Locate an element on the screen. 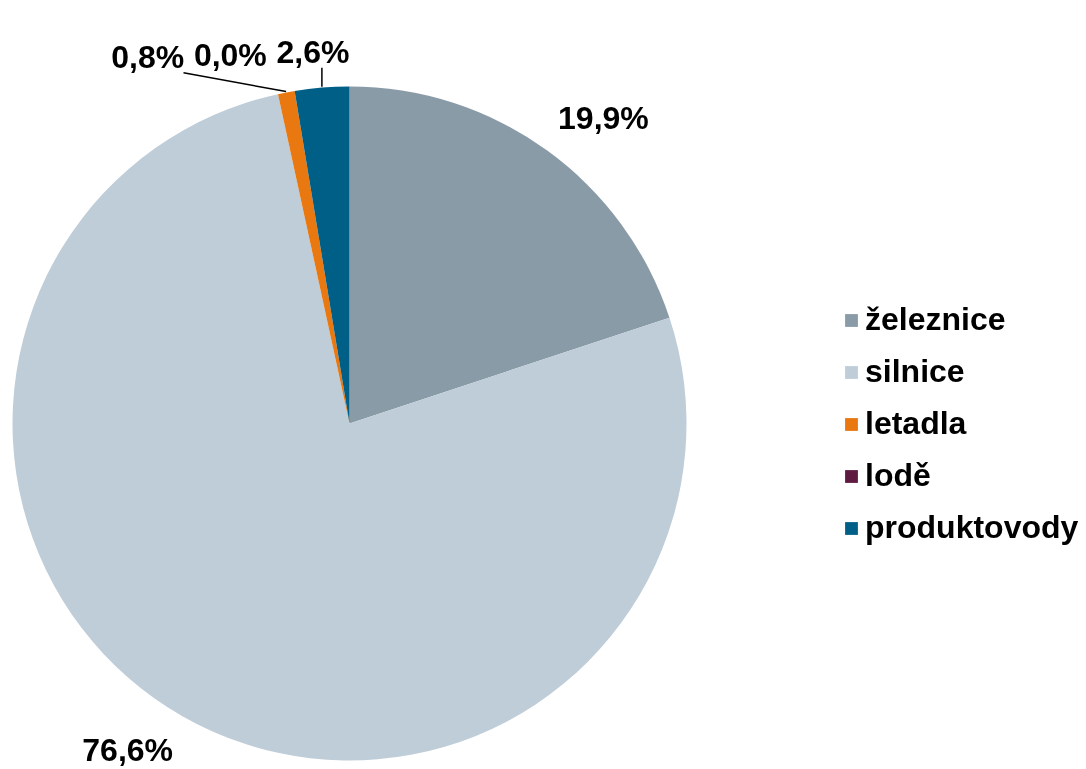  legend-label: lodě is located at coordinates (898, 475).